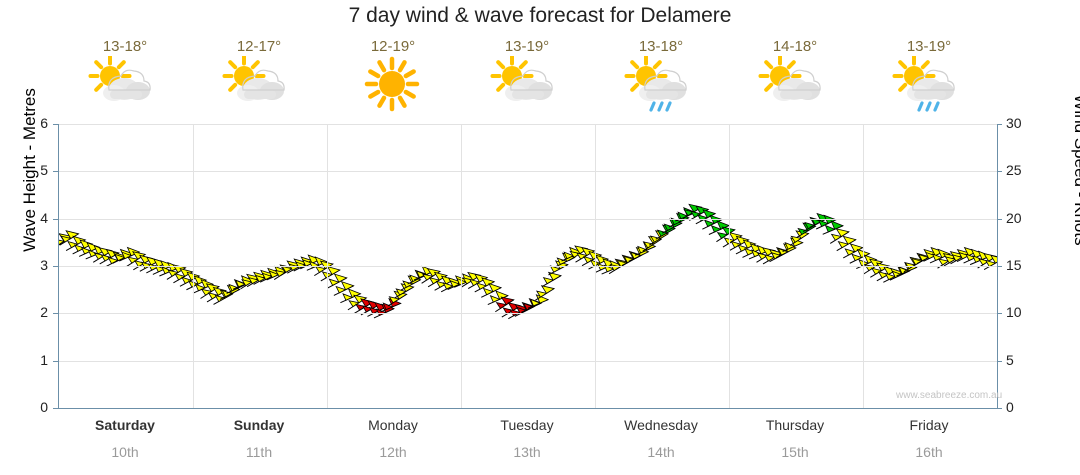  Describe the element at coordinates (661, 452) in the screenshot. I see `day-date-label: 14th` at that location.